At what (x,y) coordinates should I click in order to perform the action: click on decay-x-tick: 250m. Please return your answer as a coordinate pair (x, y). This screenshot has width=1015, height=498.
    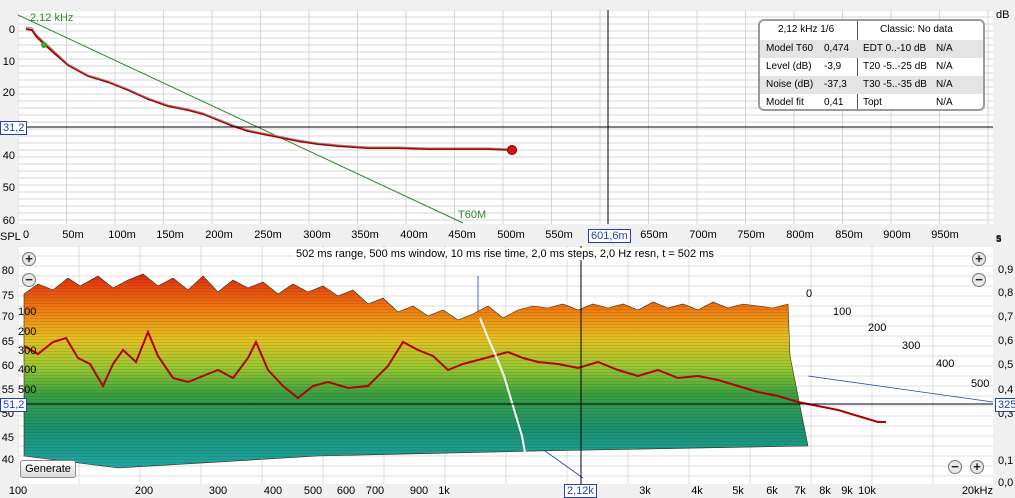
    Looking at the image, I should click on (268, 235).